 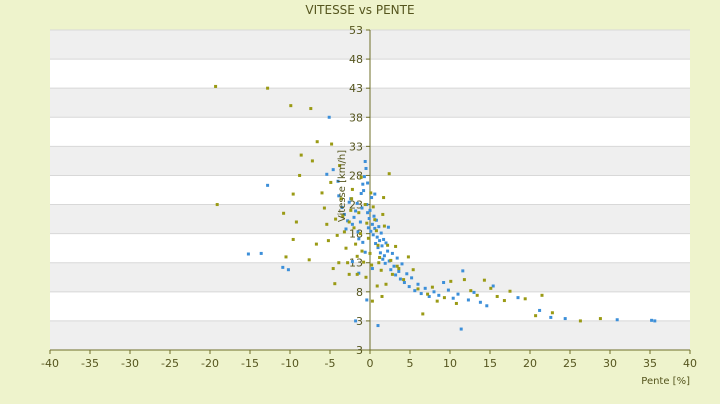 I want to click on x-tick-labels: -40 -35 -30 -25 -20 -15 -10 -5 0 5 10 15 20 25 30 35 40, so click(x=369, y=363).